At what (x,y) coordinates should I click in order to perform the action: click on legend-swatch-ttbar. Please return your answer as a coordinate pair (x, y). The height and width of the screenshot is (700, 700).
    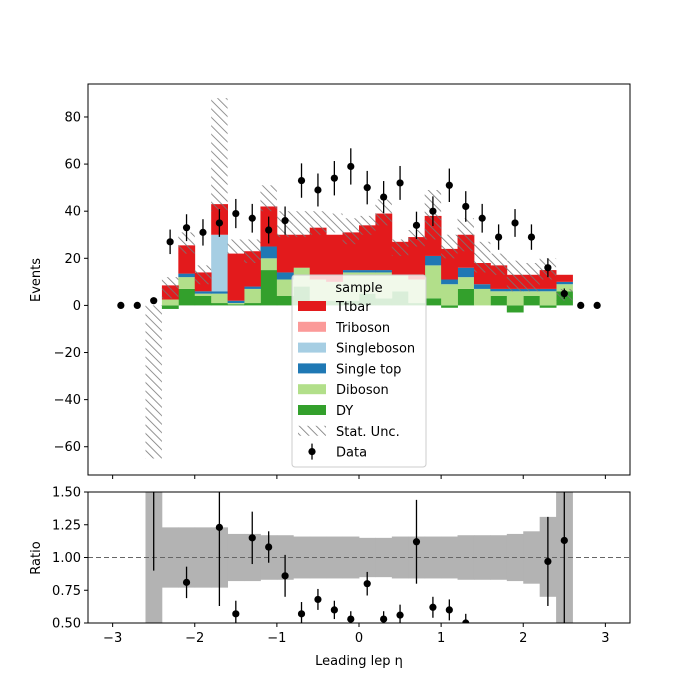
    Looking at the image, I should click on (312, 306).